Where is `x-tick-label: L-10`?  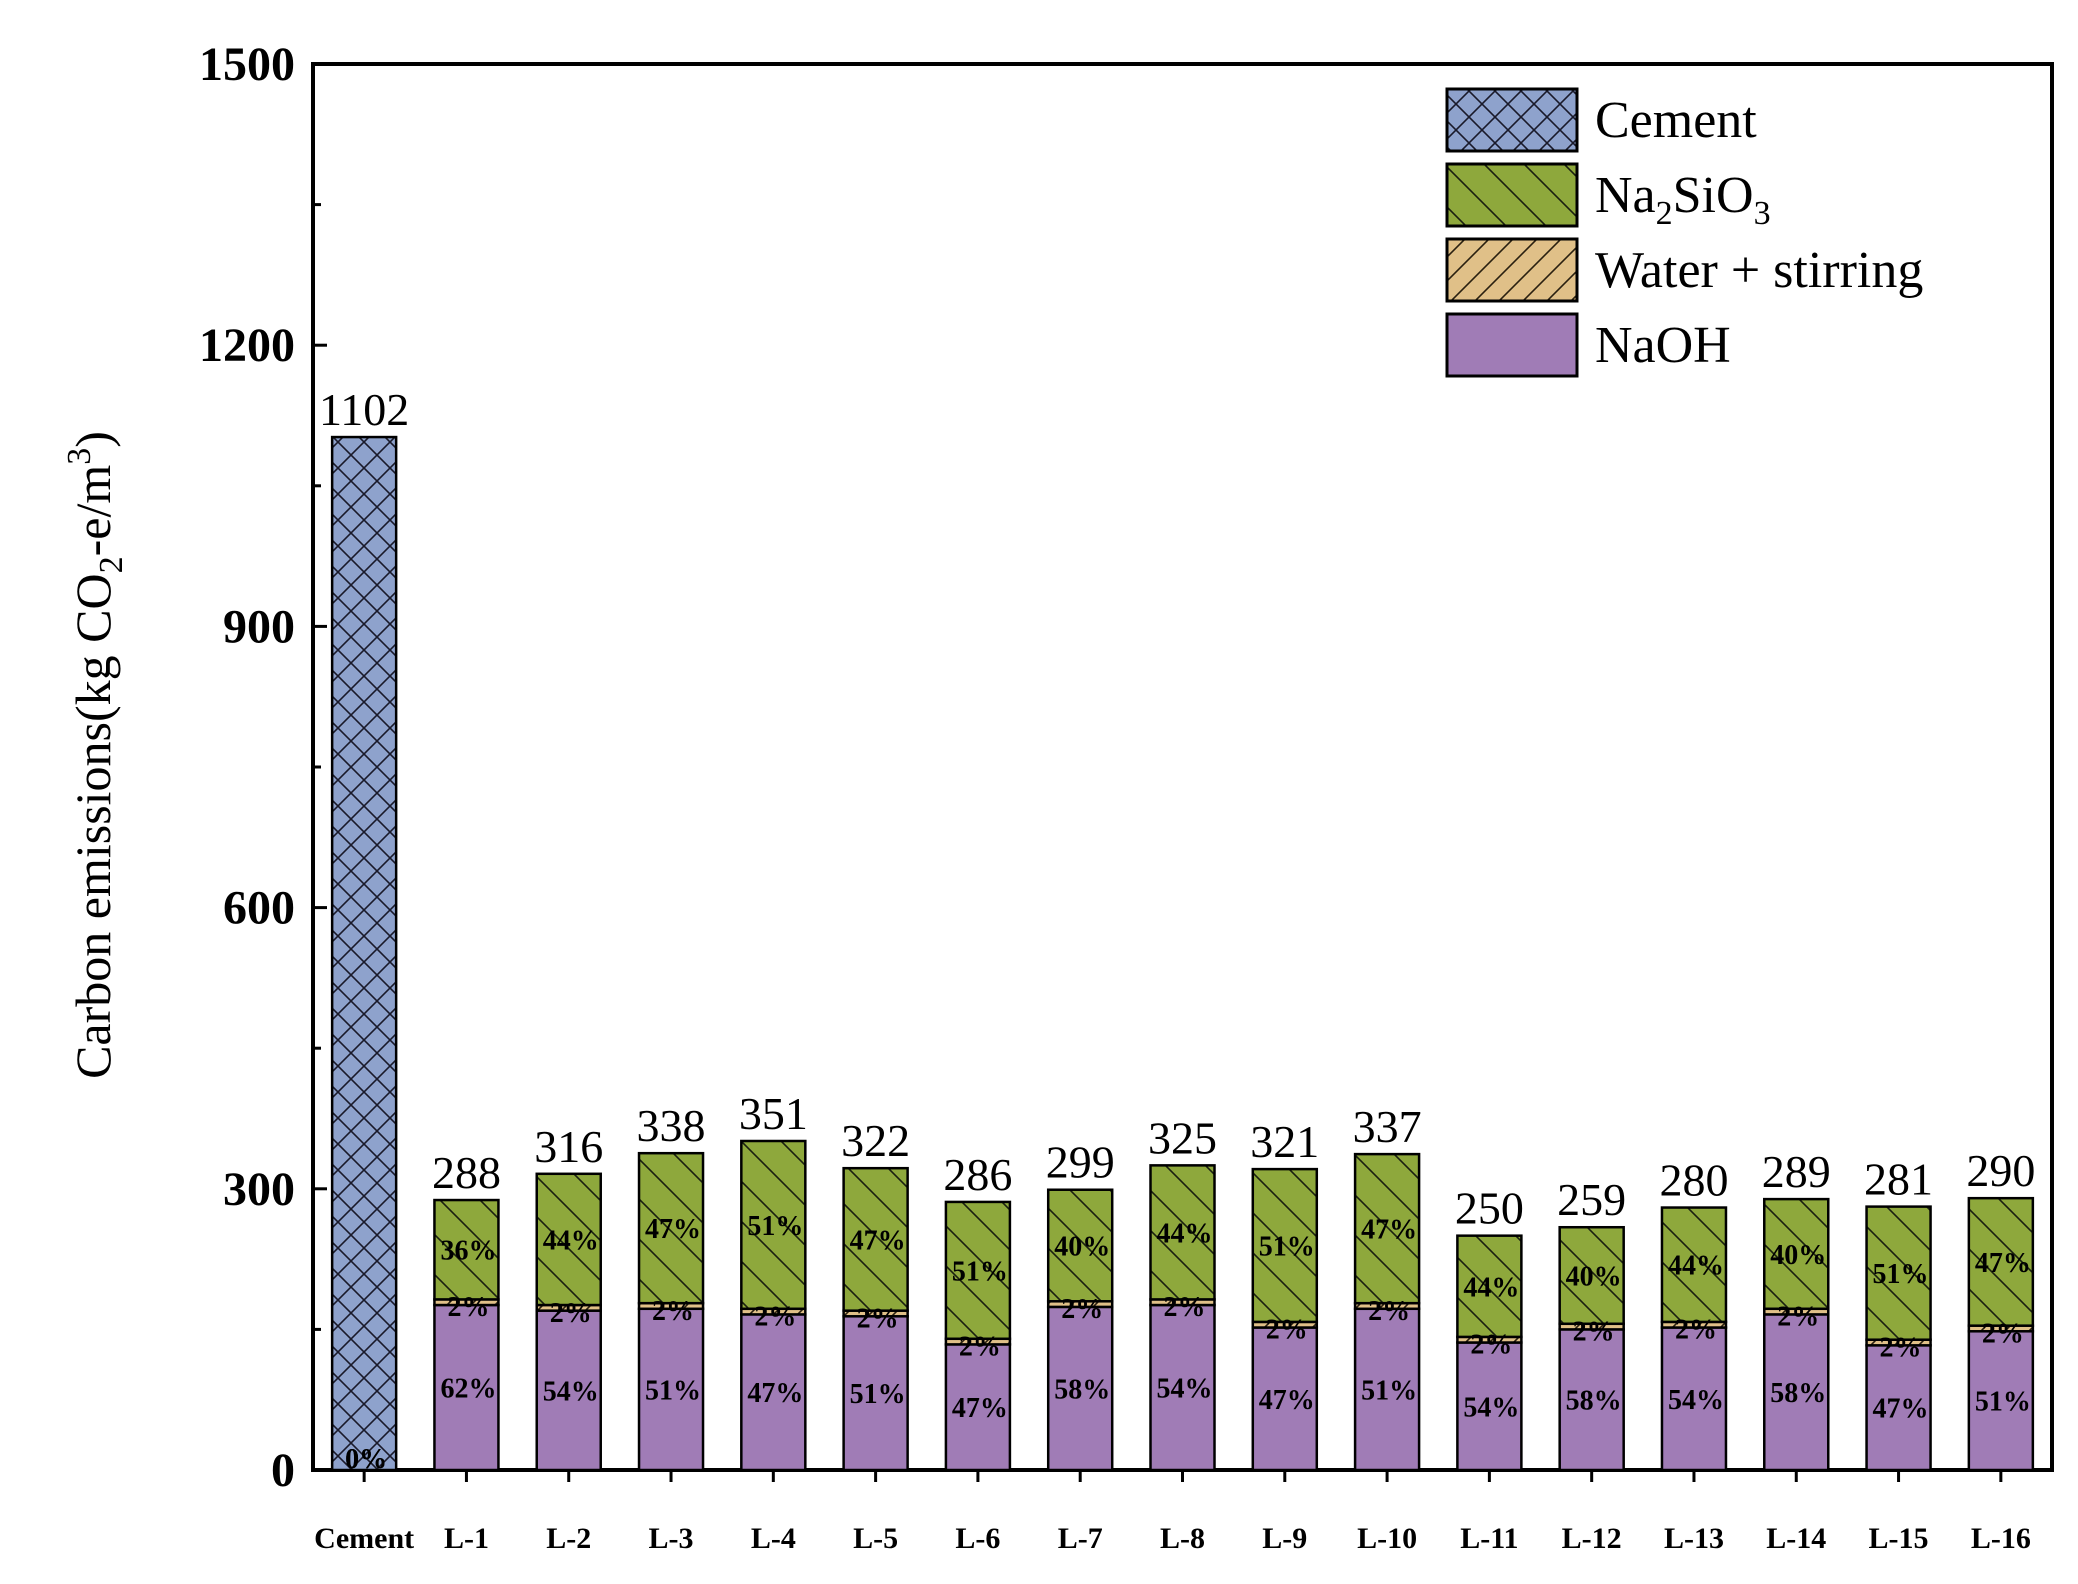 x-tick-label: L-10 is located at coordinates (1387, 1538).